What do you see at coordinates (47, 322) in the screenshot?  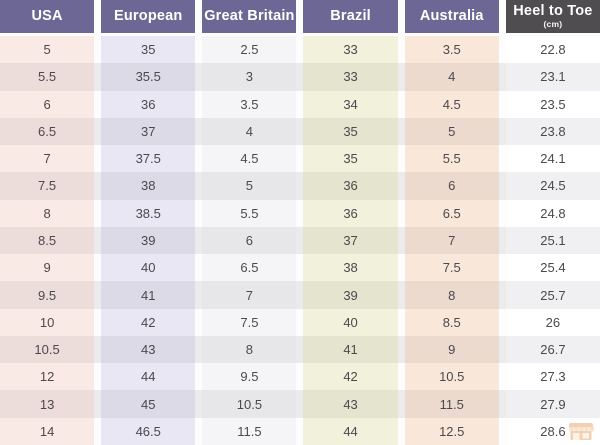 I see `cell-usa: 10` at bounding box center [47, 322].